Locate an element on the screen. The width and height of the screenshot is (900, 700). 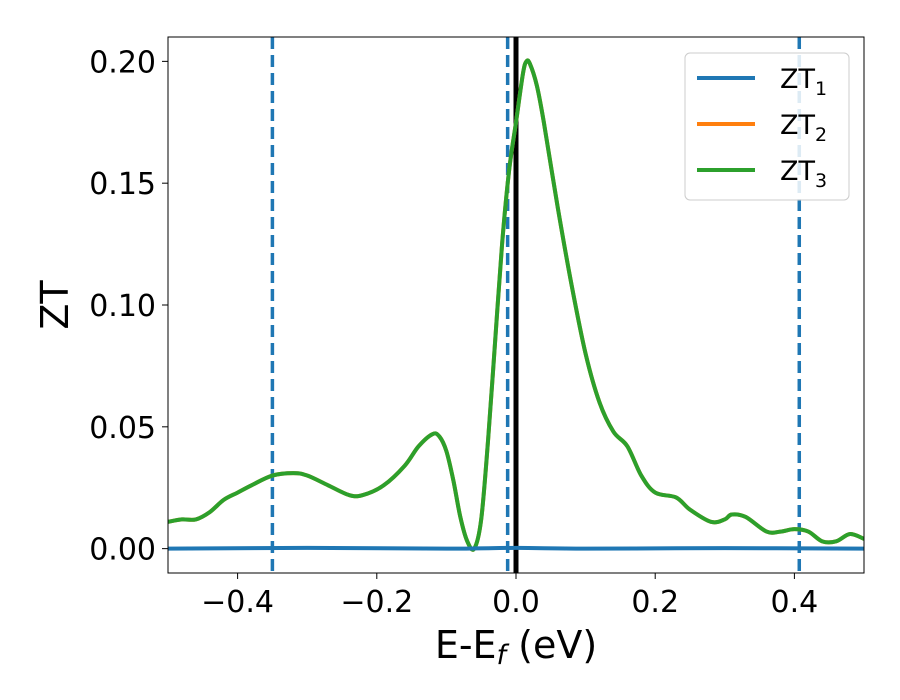
x-axis-label: E-Ef (eV) is located at coordinates (516, 647).